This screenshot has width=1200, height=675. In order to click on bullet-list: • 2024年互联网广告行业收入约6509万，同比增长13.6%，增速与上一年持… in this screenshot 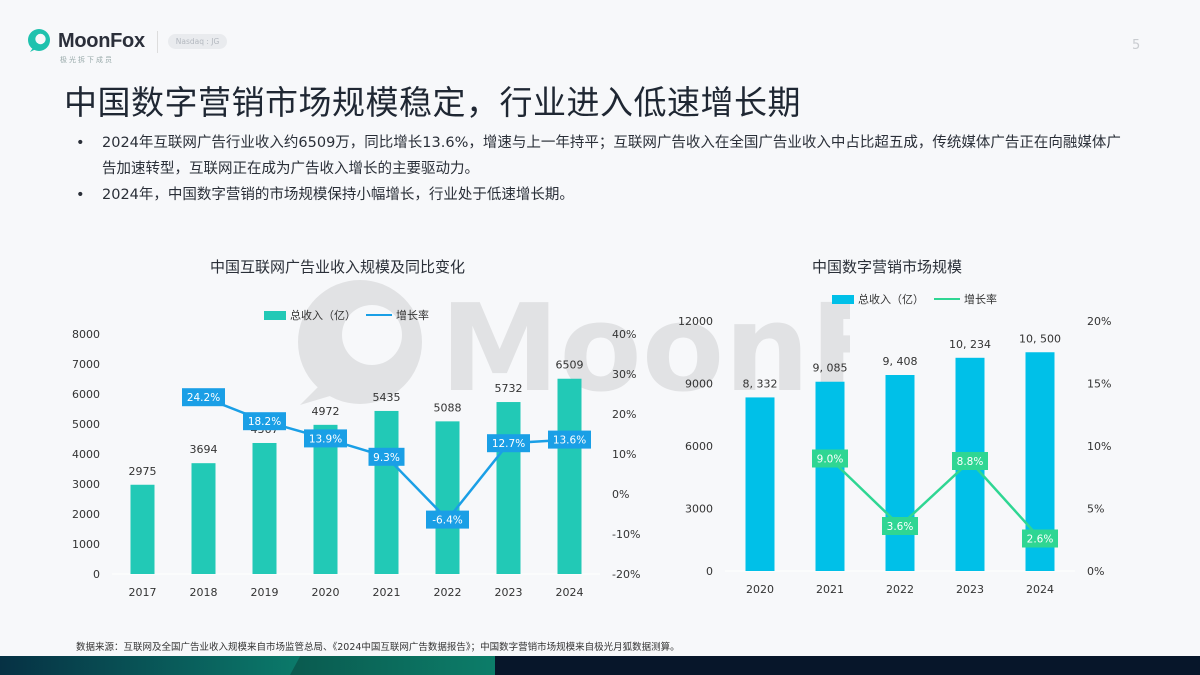, I will do `click(601, 169)`.